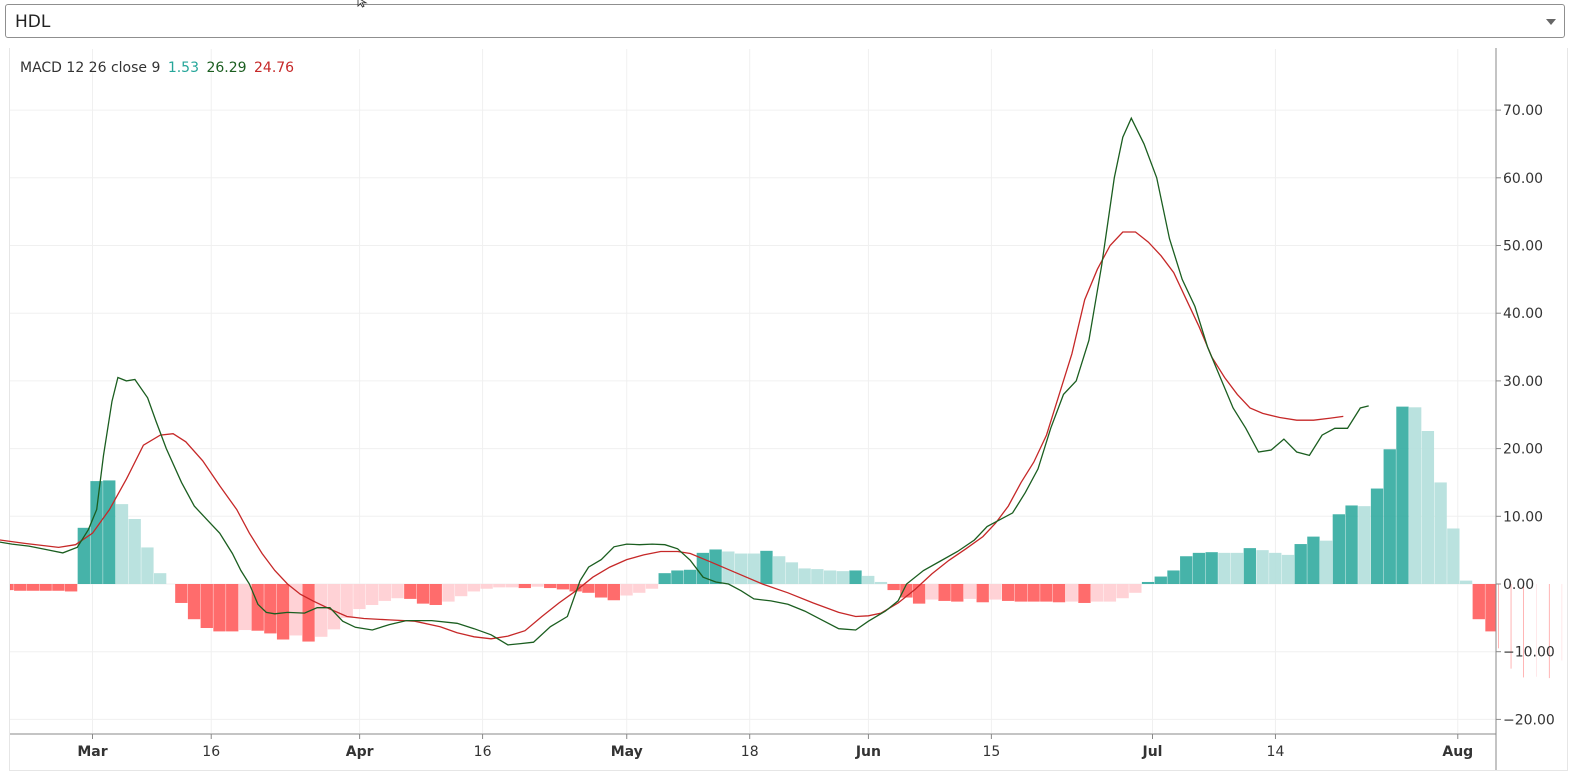  What do you see at coordinates (1518, 585) in the screenshot?
I see `y-tick-label: 0.00` at bounding box center [1518, 585].